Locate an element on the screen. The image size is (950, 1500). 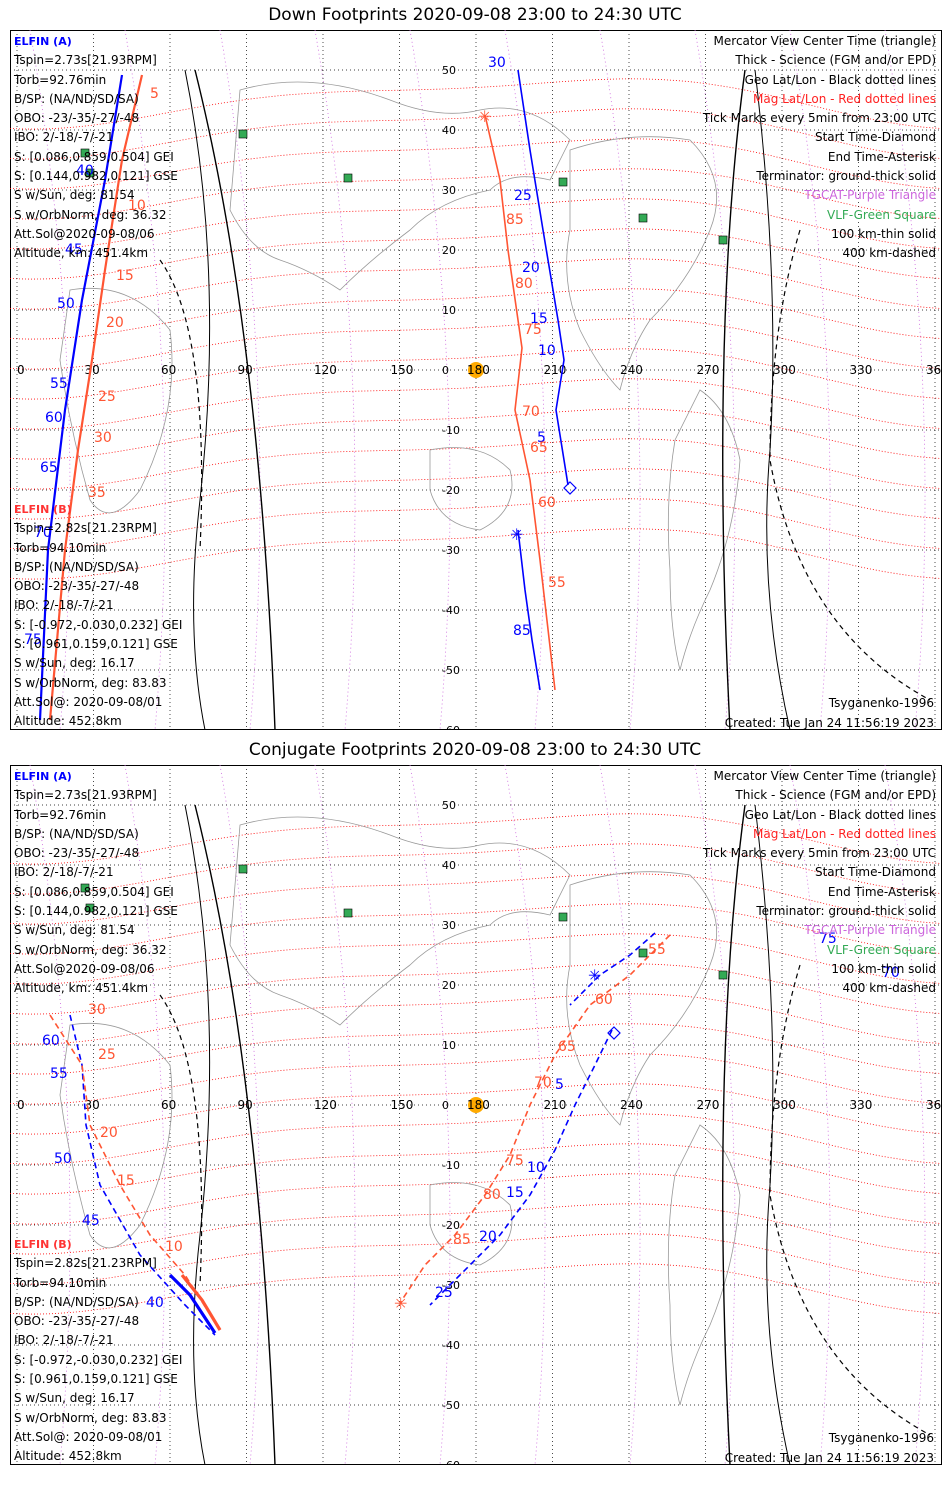
lat-tick-label: -20 is located at coordinates (451, 1225).